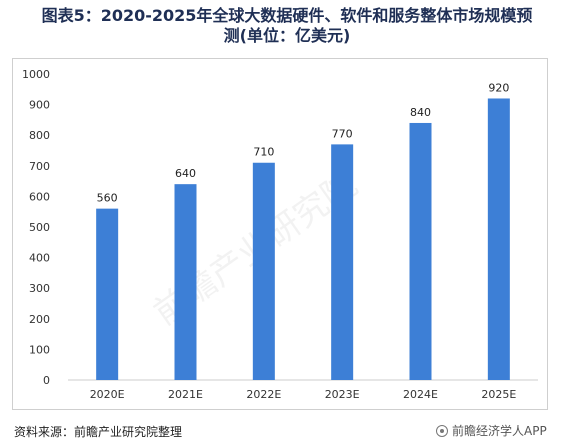 The image size is (574, 445). Describe the element at coordinates (420, 394) in the screenshot. I see `x-tick-label: 2024E` at that location.